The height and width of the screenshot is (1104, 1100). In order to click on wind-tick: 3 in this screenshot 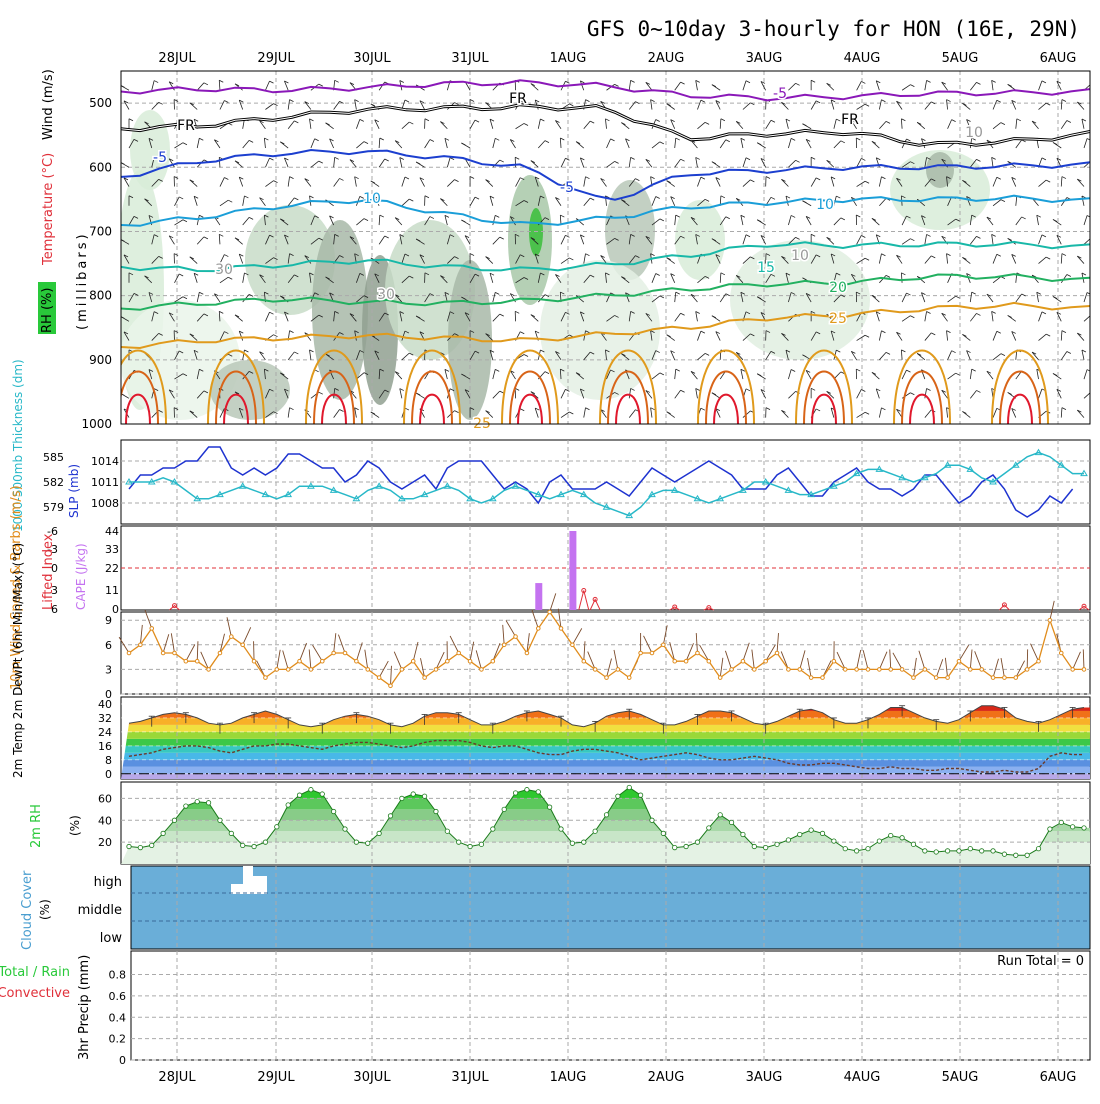, I will do `click(108, 669)`.